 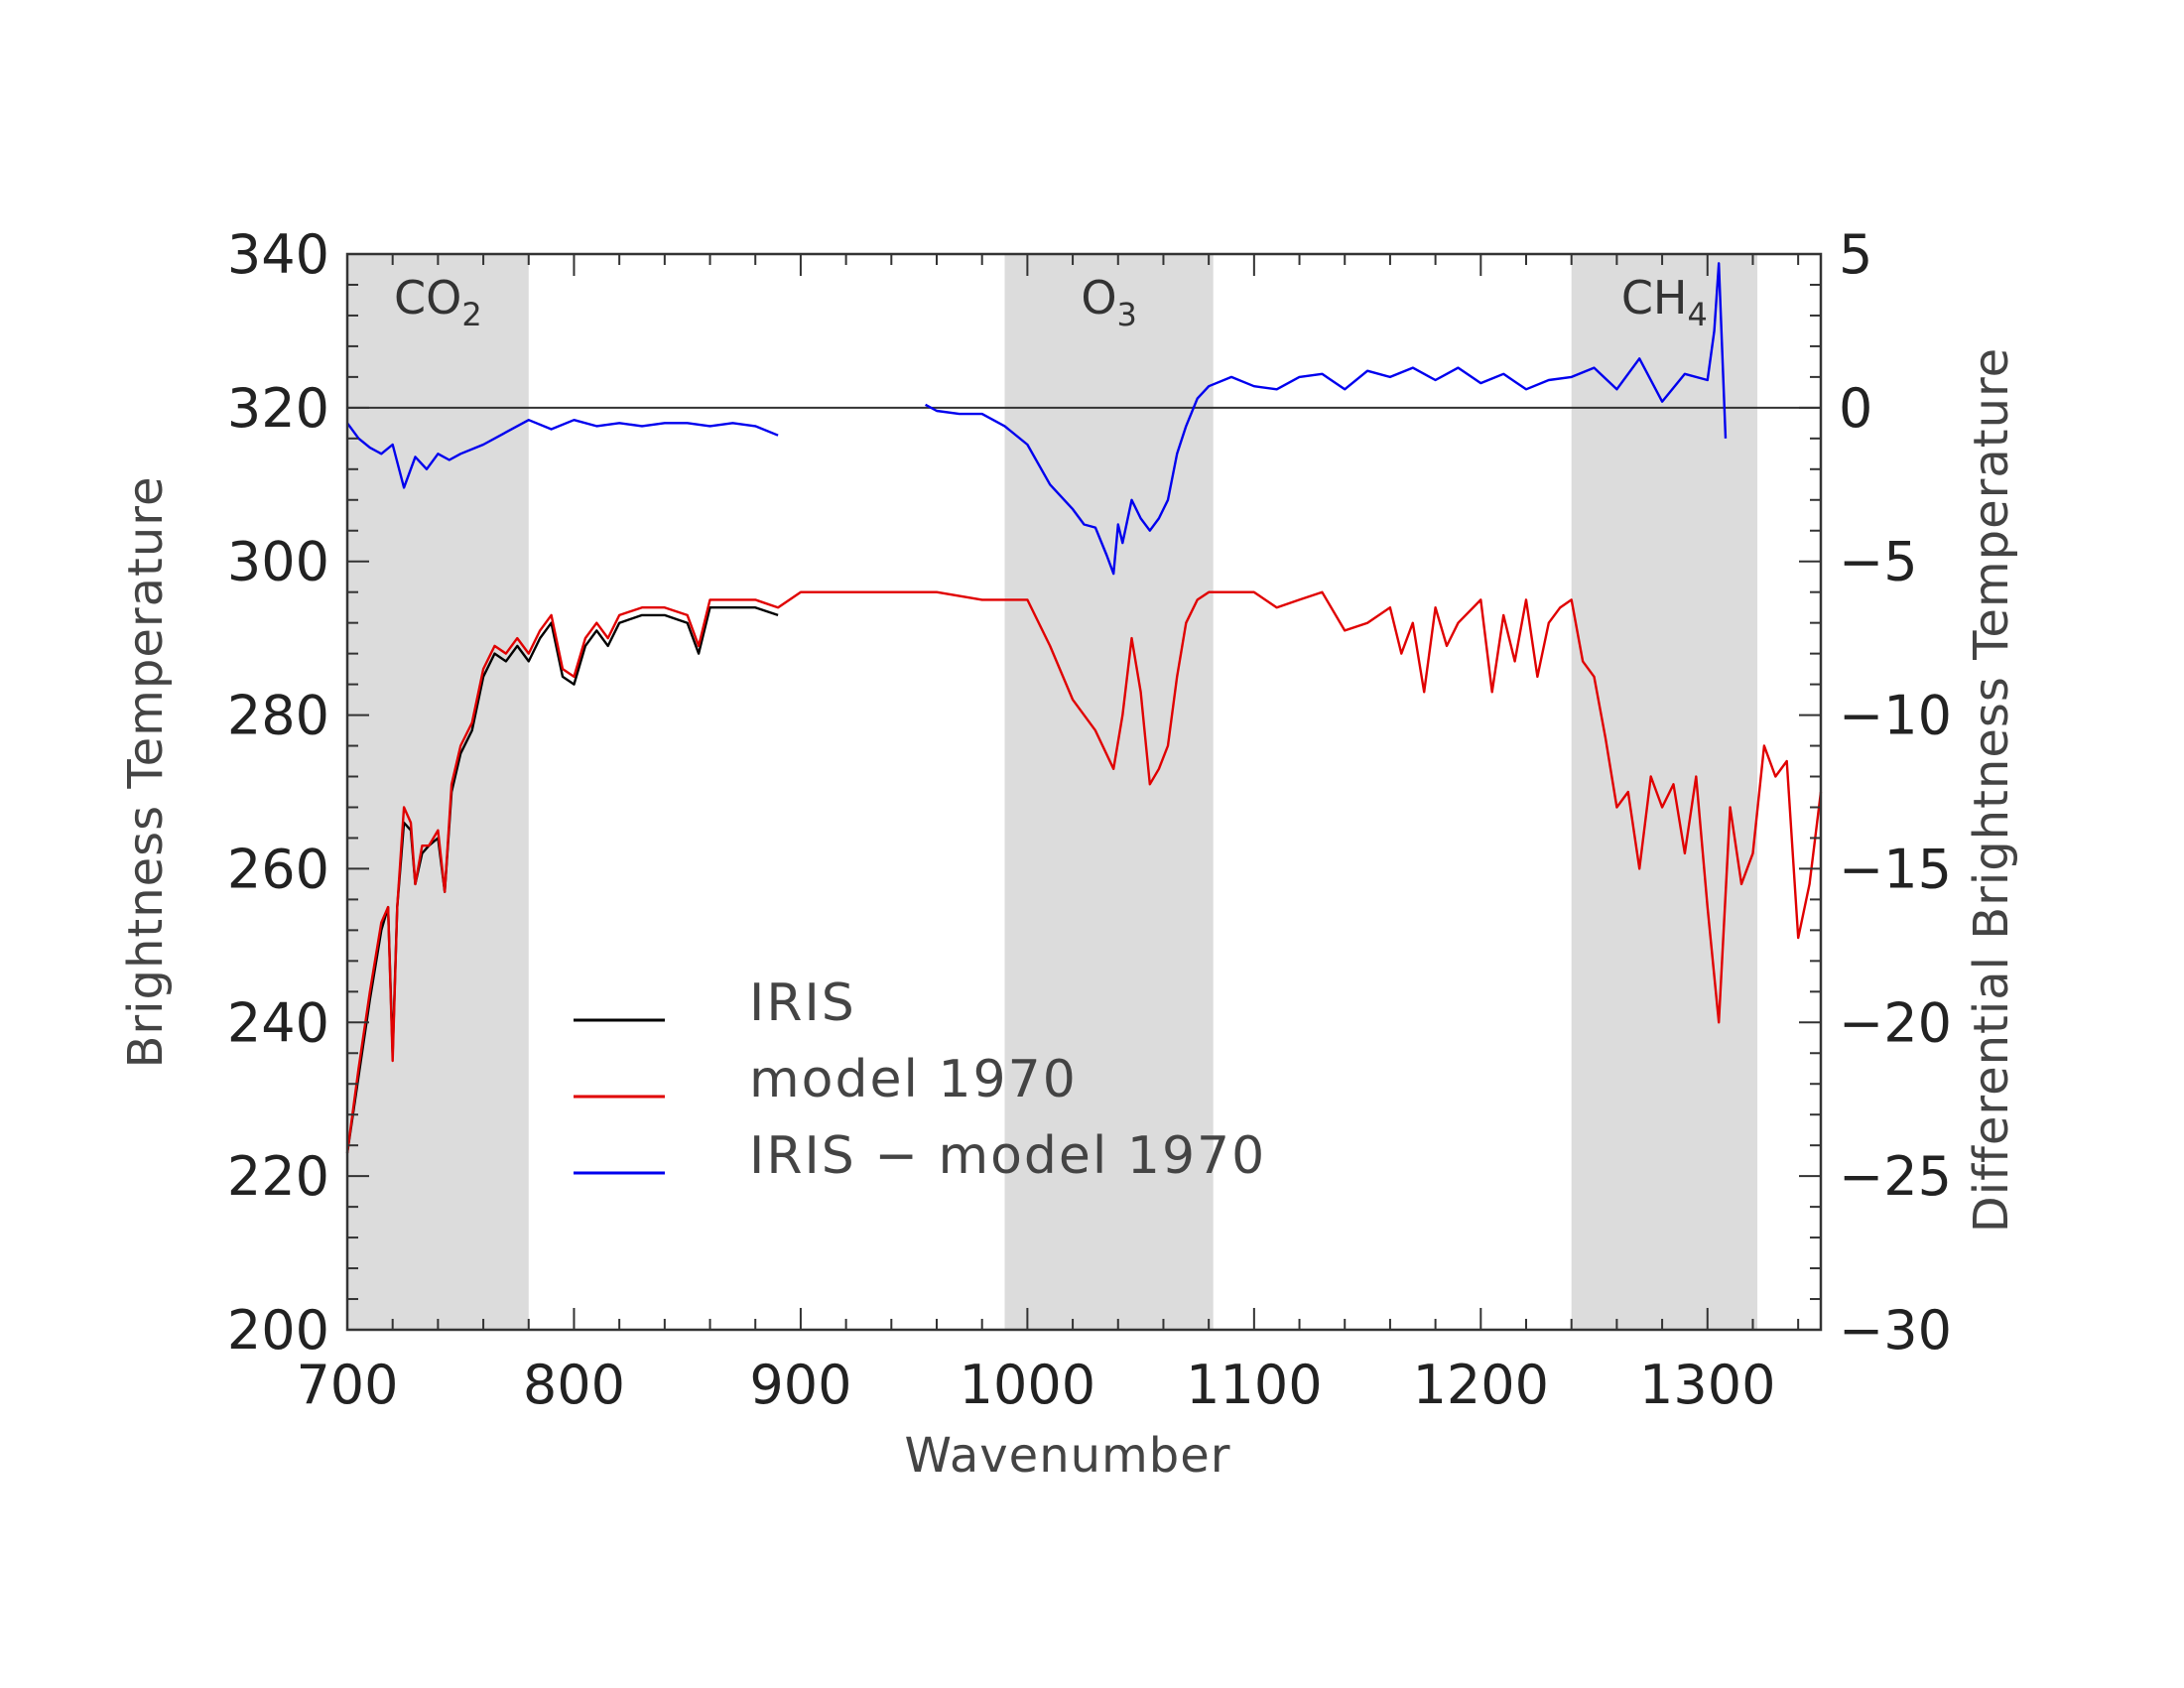 I want to click on band-label-subscript: 4, so click(x=1698, y=315).